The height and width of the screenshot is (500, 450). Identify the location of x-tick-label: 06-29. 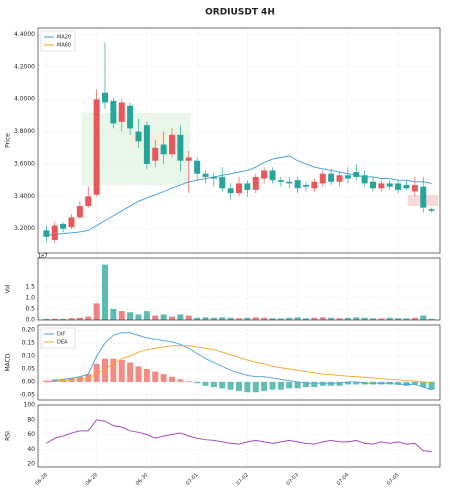
(92, 479).